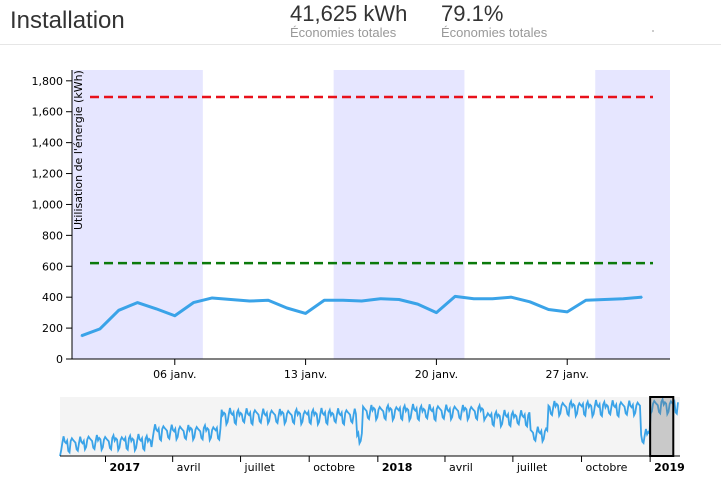 The height and width of the screenshot is (484, 721). I want to click on context-tick-label: 2018, so click(397, 467).